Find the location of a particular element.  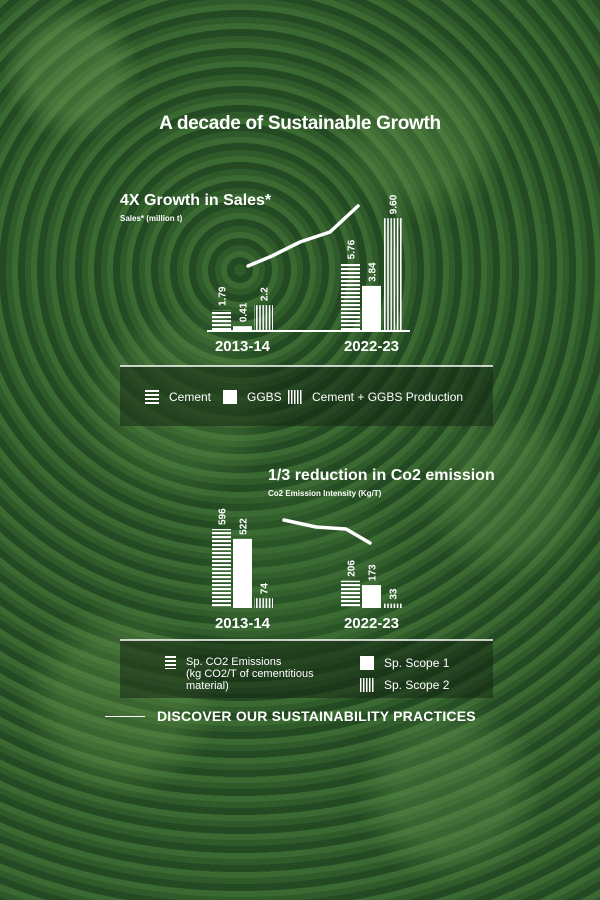

sales-trend-line is located at coordinates (303, 236).